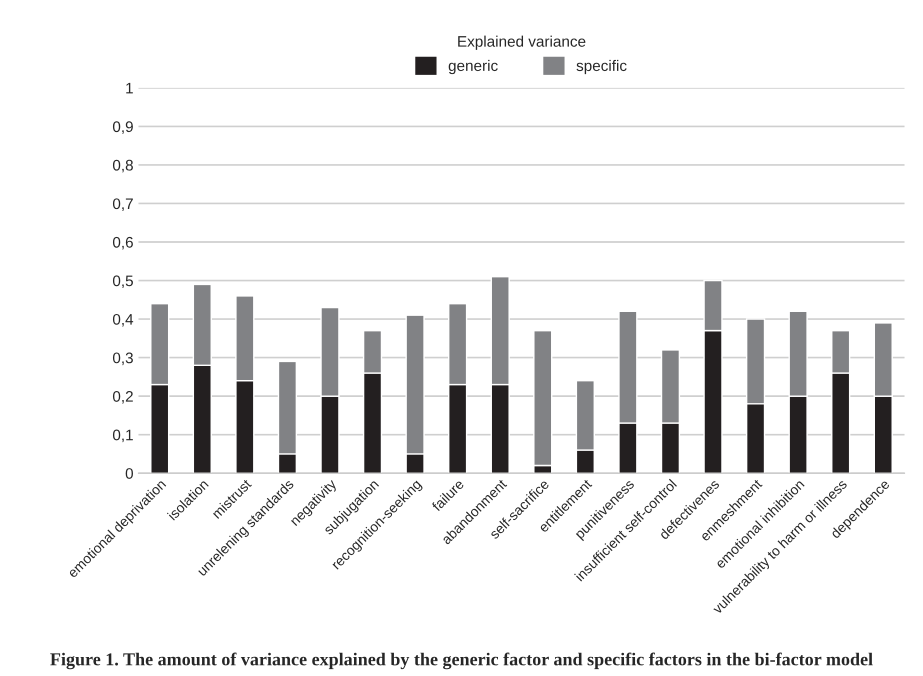  Describe the element at coordinates (123, 320) in the screenshot. I see `y-tick-label: 0,4` at that location.